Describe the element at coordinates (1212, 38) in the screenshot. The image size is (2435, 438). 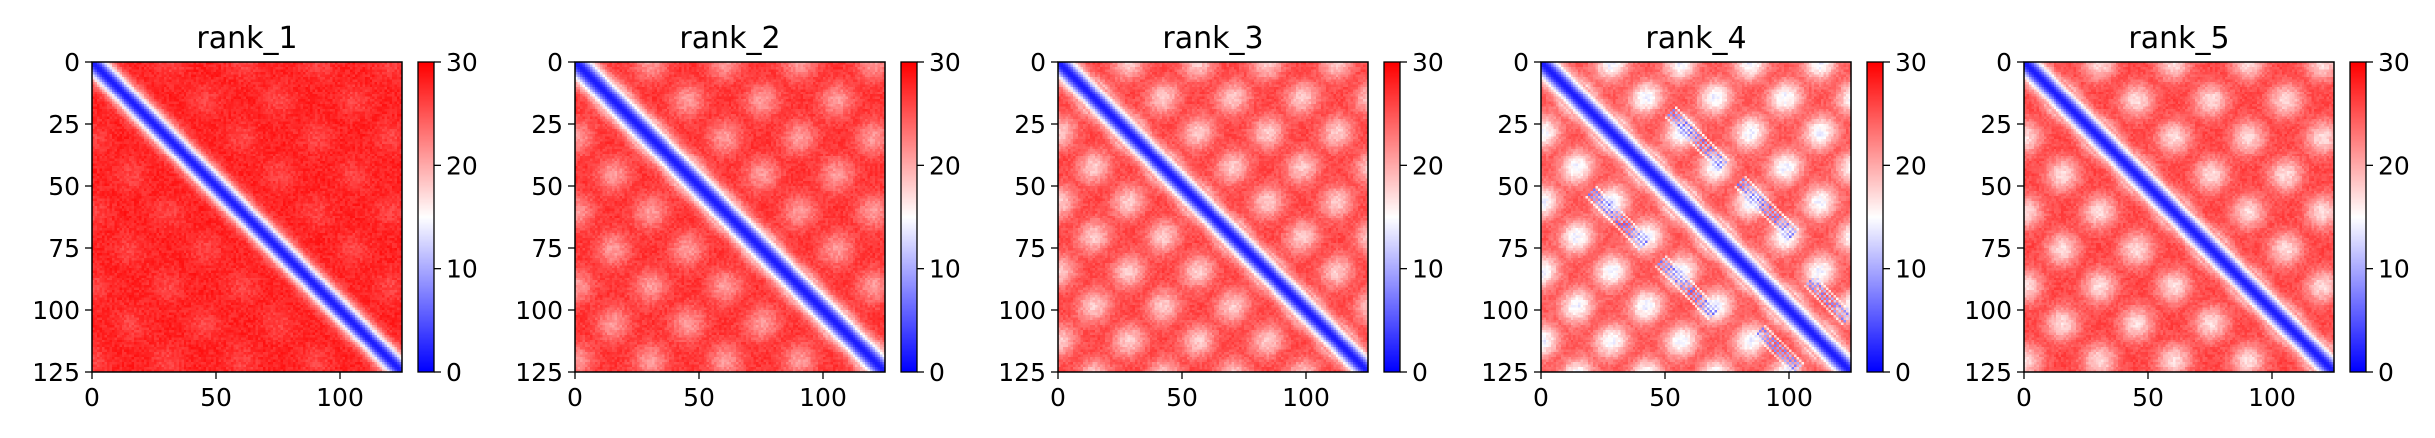
I see `panel-title: rank_3` at that location.